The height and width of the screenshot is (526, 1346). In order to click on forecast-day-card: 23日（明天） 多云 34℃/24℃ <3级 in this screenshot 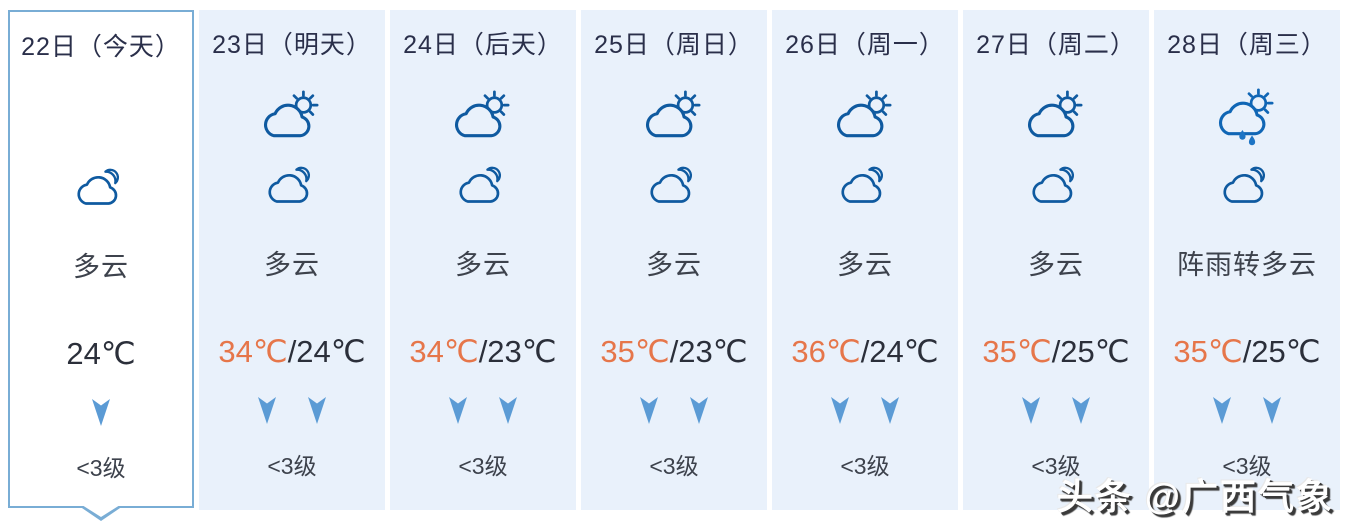, I will do `click(292, 260)`.